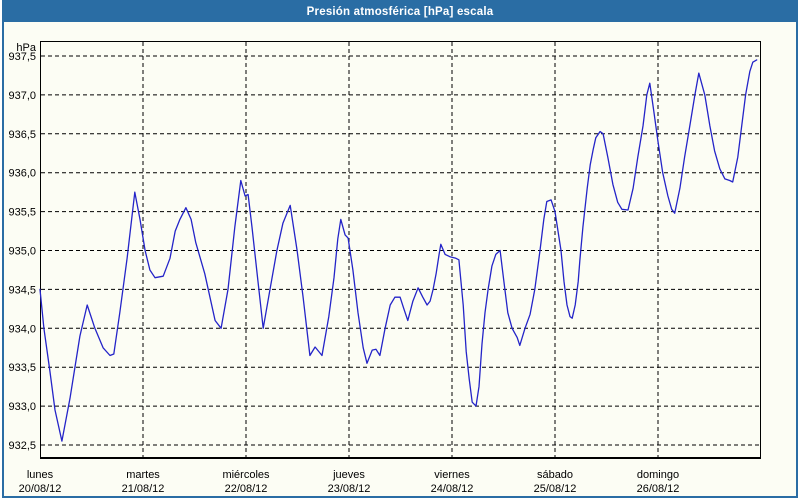 This screenshot has width=800, height=500. I want to click on y-tick-label: 935,0, so click(22, 252).